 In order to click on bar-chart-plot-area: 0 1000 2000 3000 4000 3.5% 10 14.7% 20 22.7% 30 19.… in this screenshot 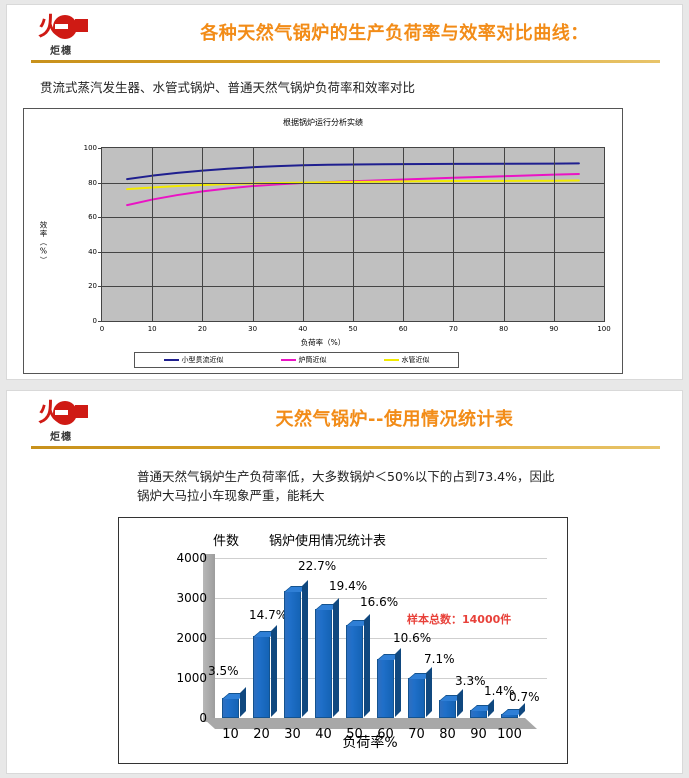, I will do `click(361, 646)`.